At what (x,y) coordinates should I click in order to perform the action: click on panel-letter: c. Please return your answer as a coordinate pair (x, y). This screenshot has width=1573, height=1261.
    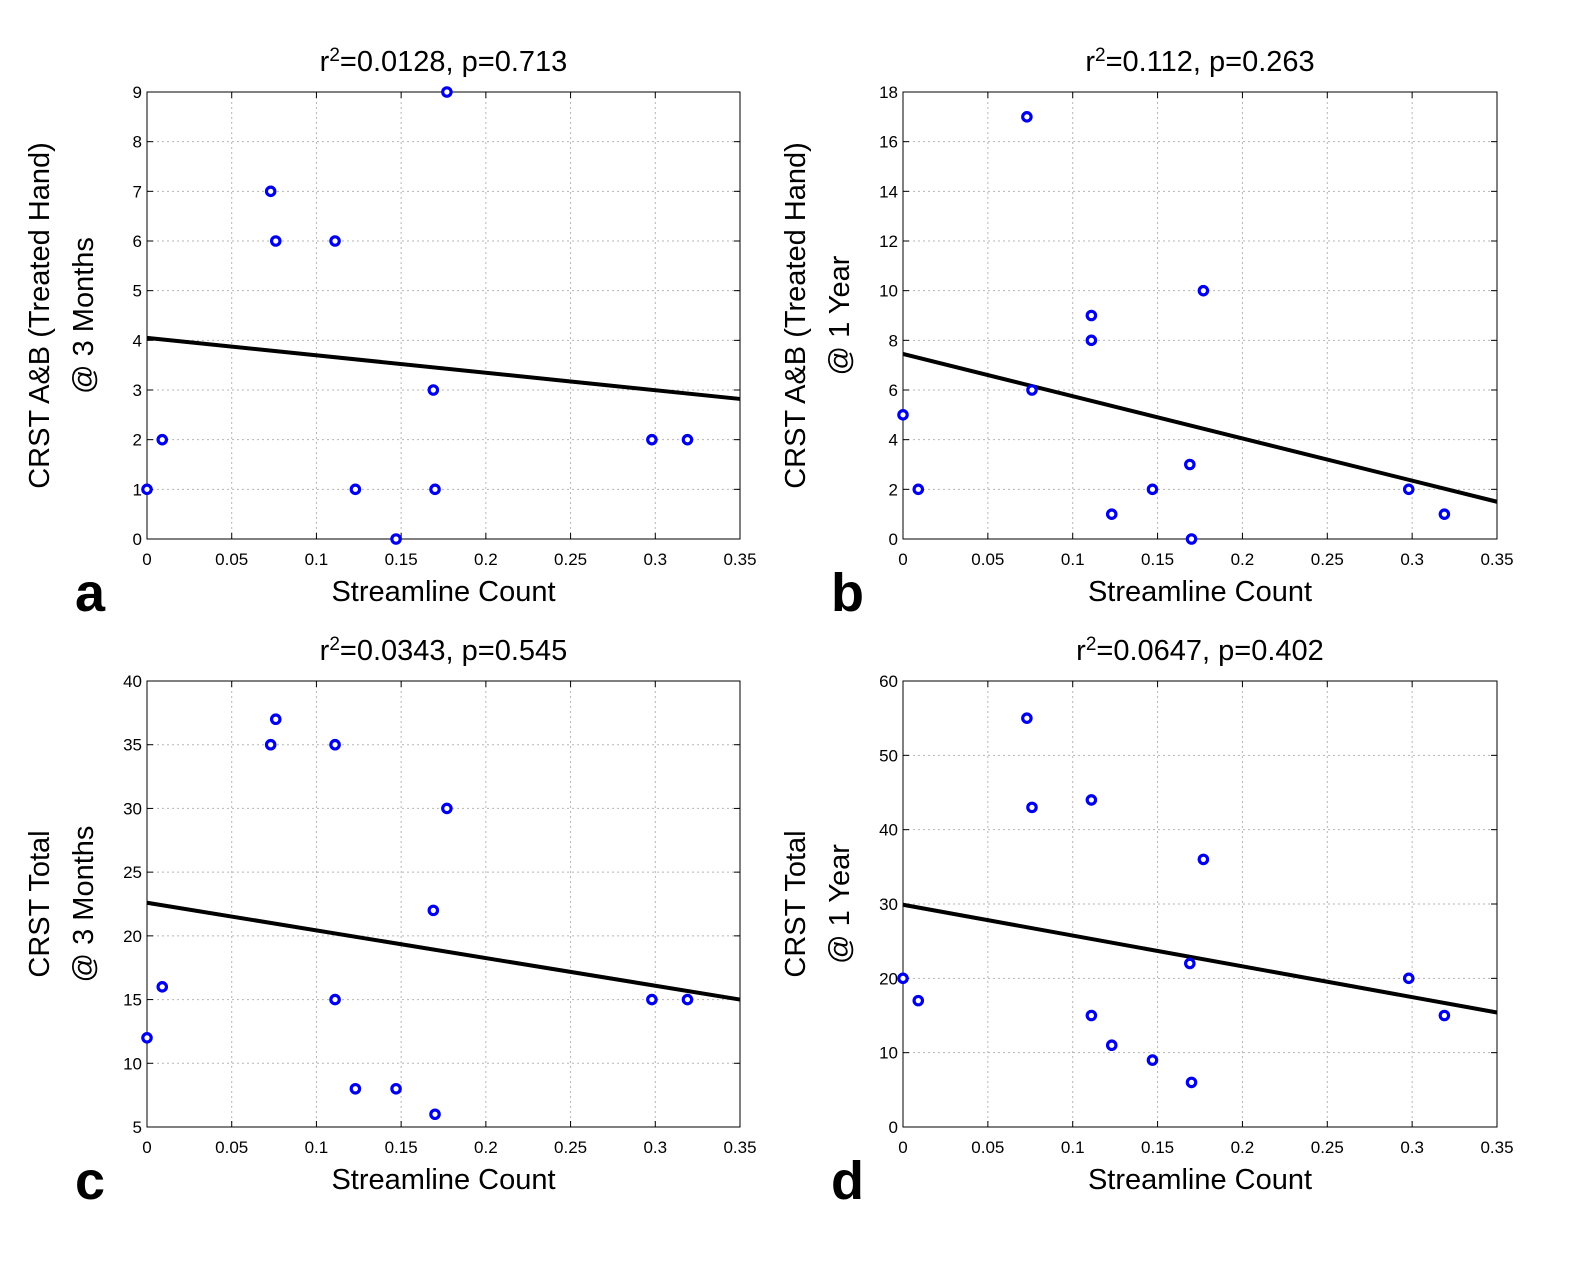
    Looking at the image, I should click on (90, 1181).